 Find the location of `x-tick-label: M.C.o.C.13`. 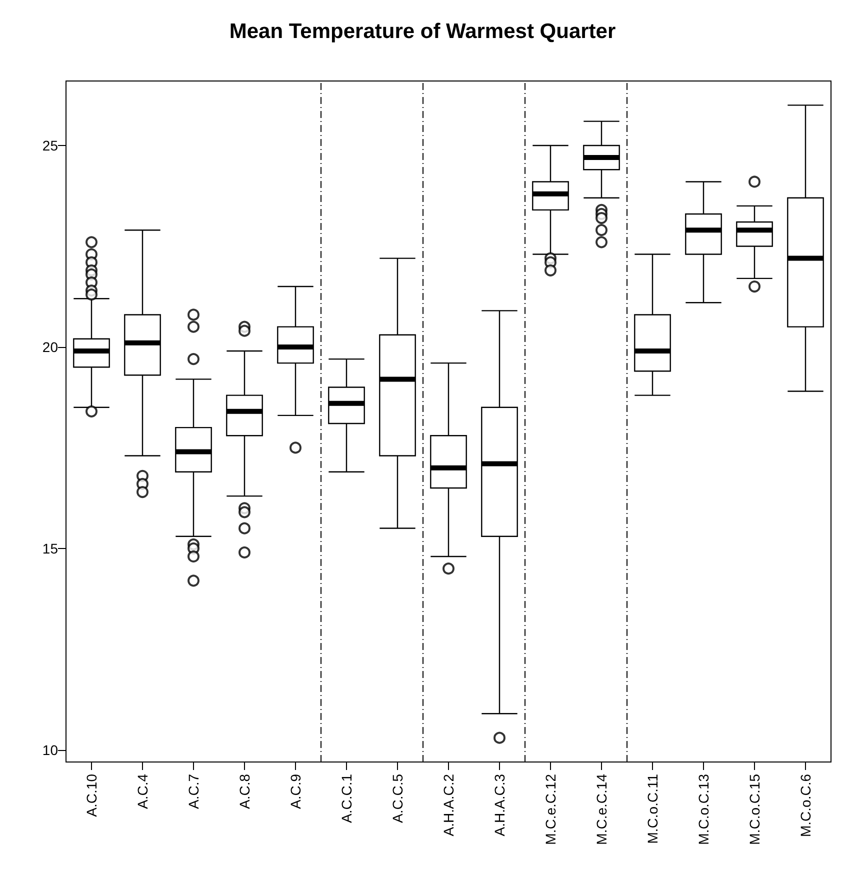

x-tick-label: M.C.o.C.13 is located at coordinates (704, 809).